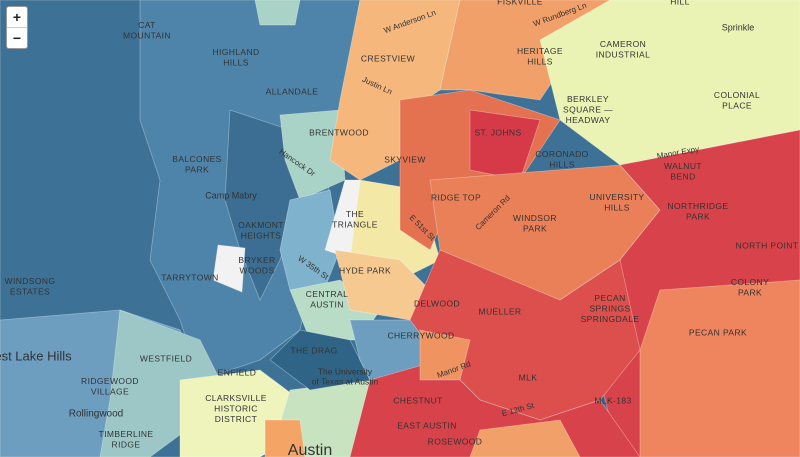 The width and height of the screenshot is (800, 457). What do you see at coordinates (256, 271) in the screenshot?
I see `neighborhood-label: WOODS` at bounding box center [256, 271].